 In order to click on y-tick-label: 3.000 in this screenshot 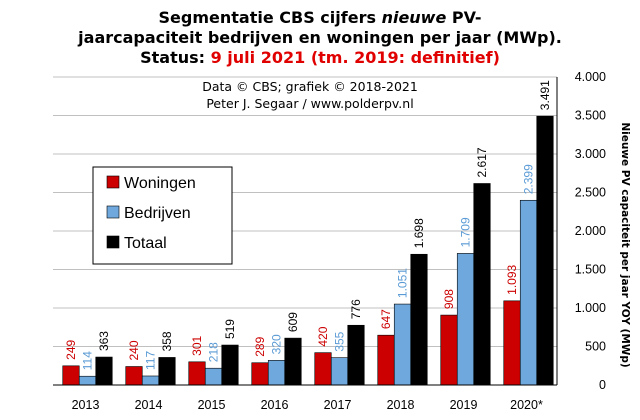, I will do `click(590, 154)`.